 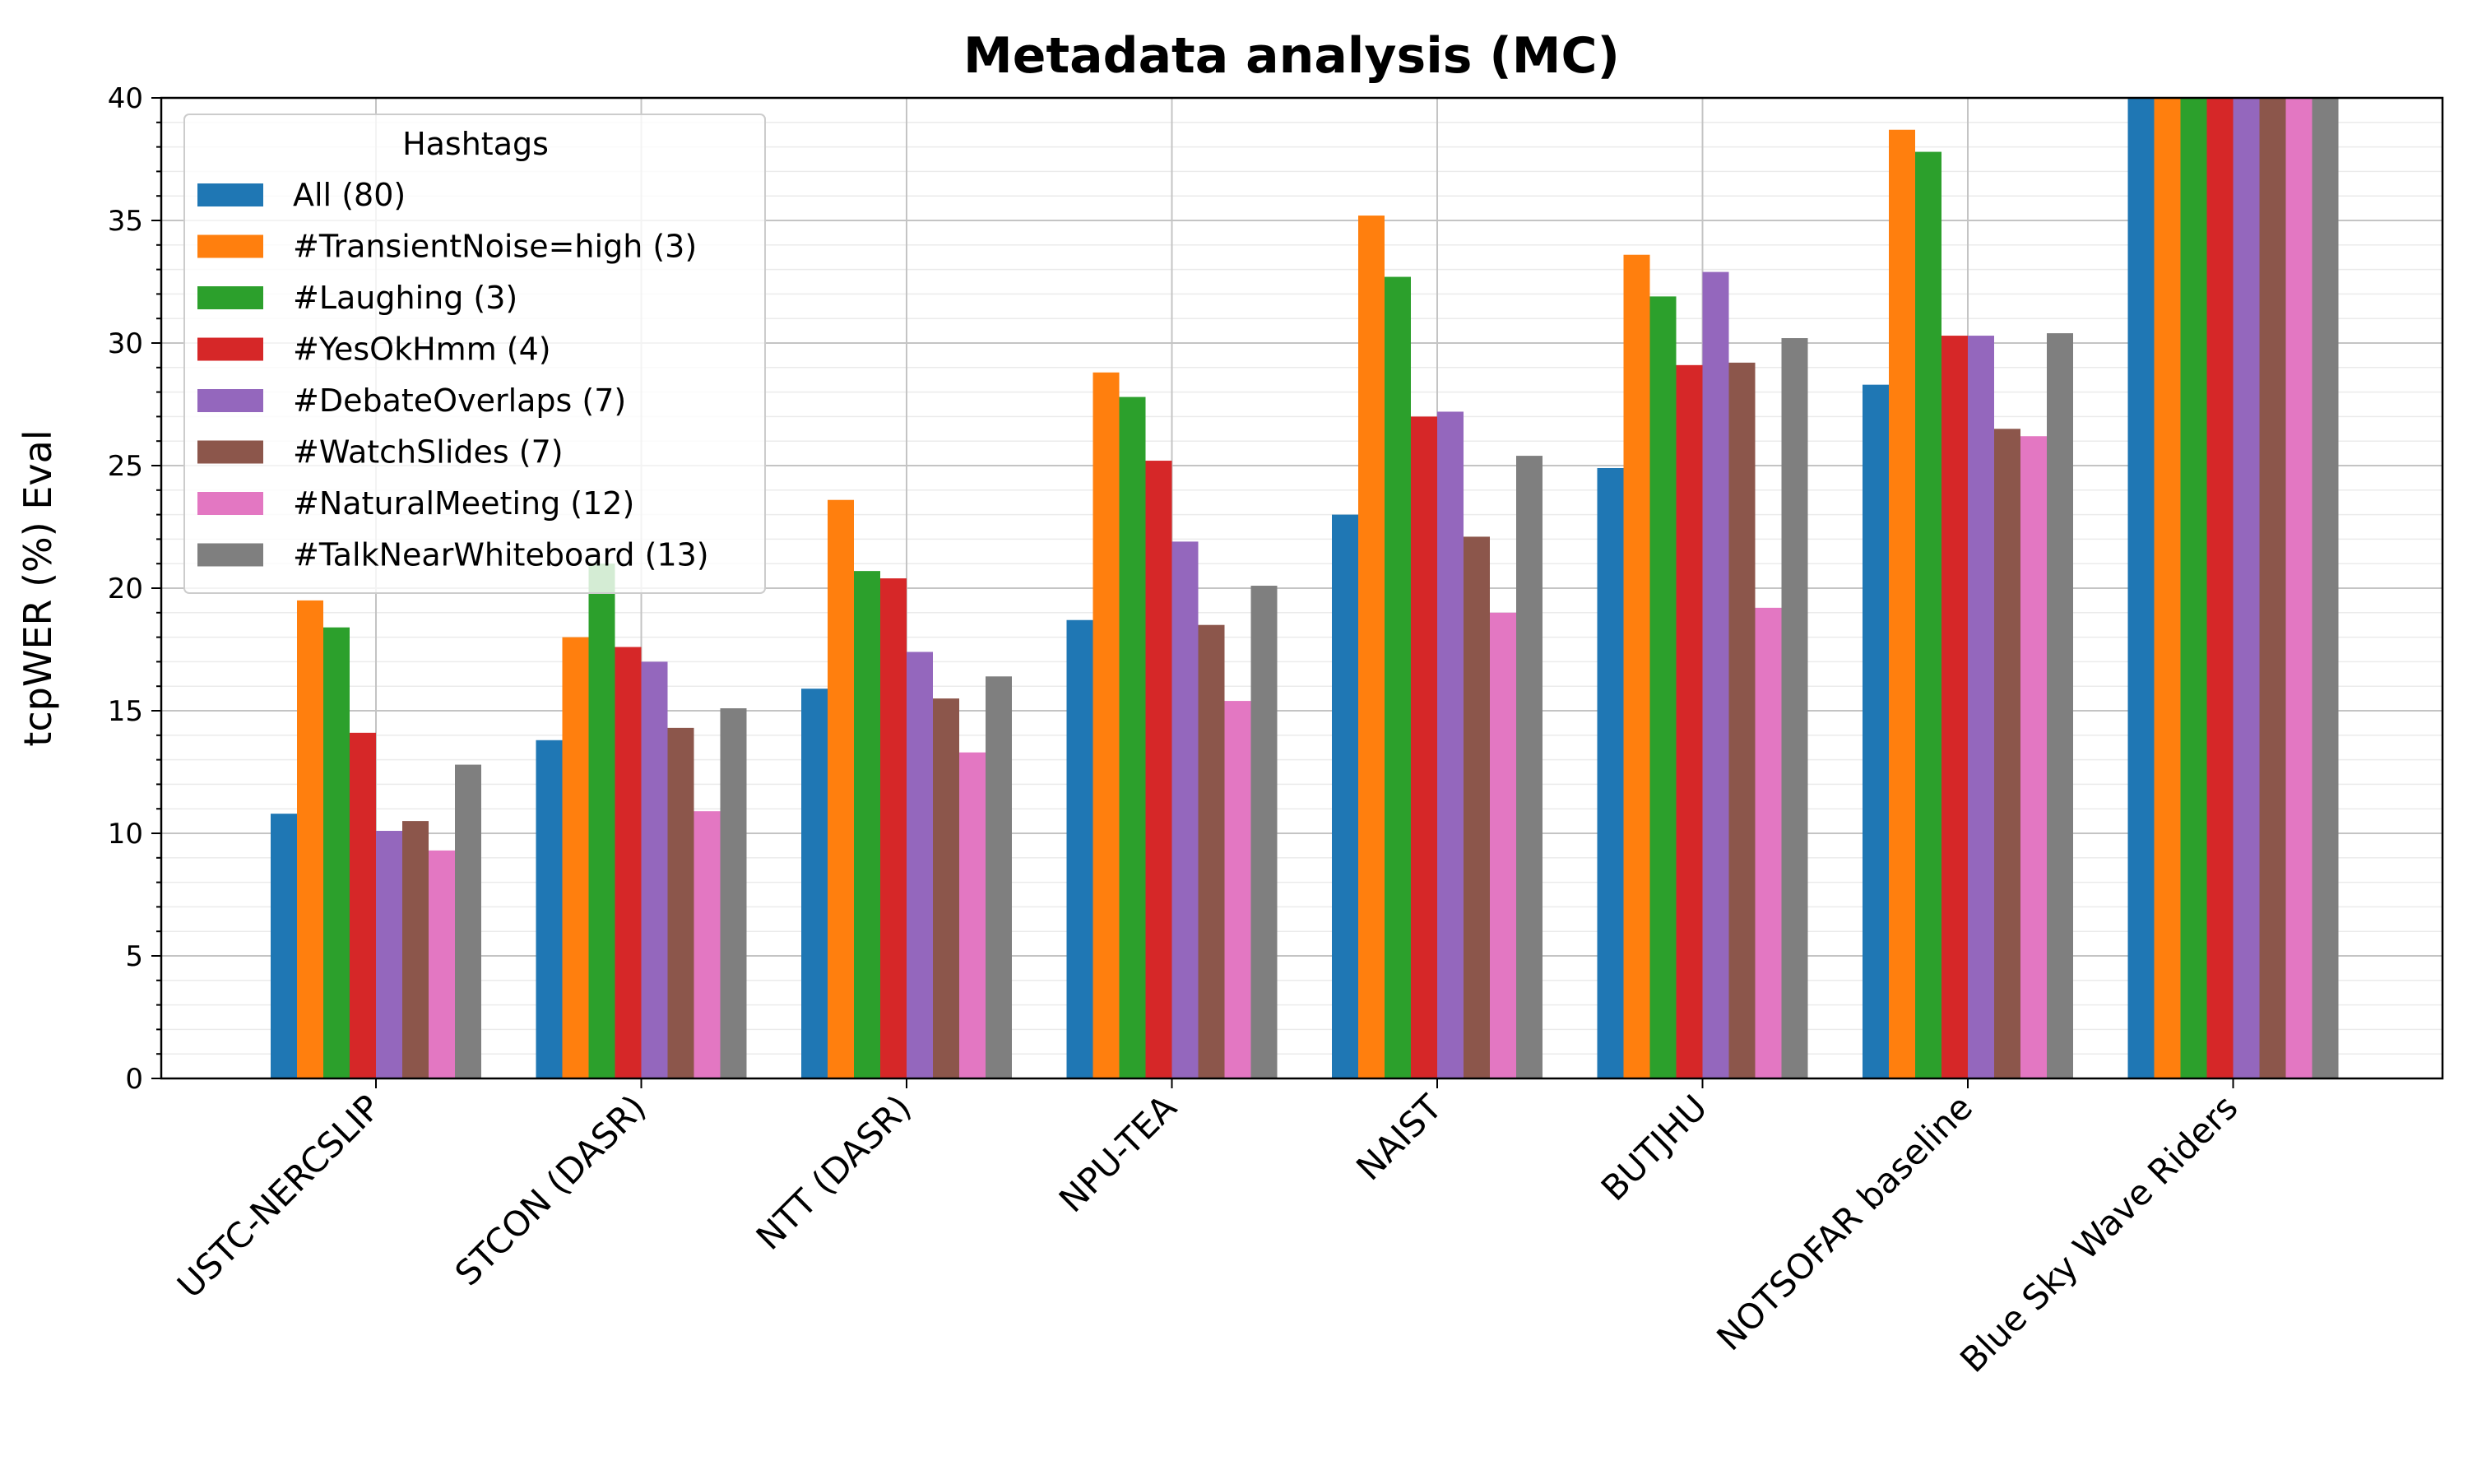 I want to click on y-tick-label: 10, so click(x=125, y=834).